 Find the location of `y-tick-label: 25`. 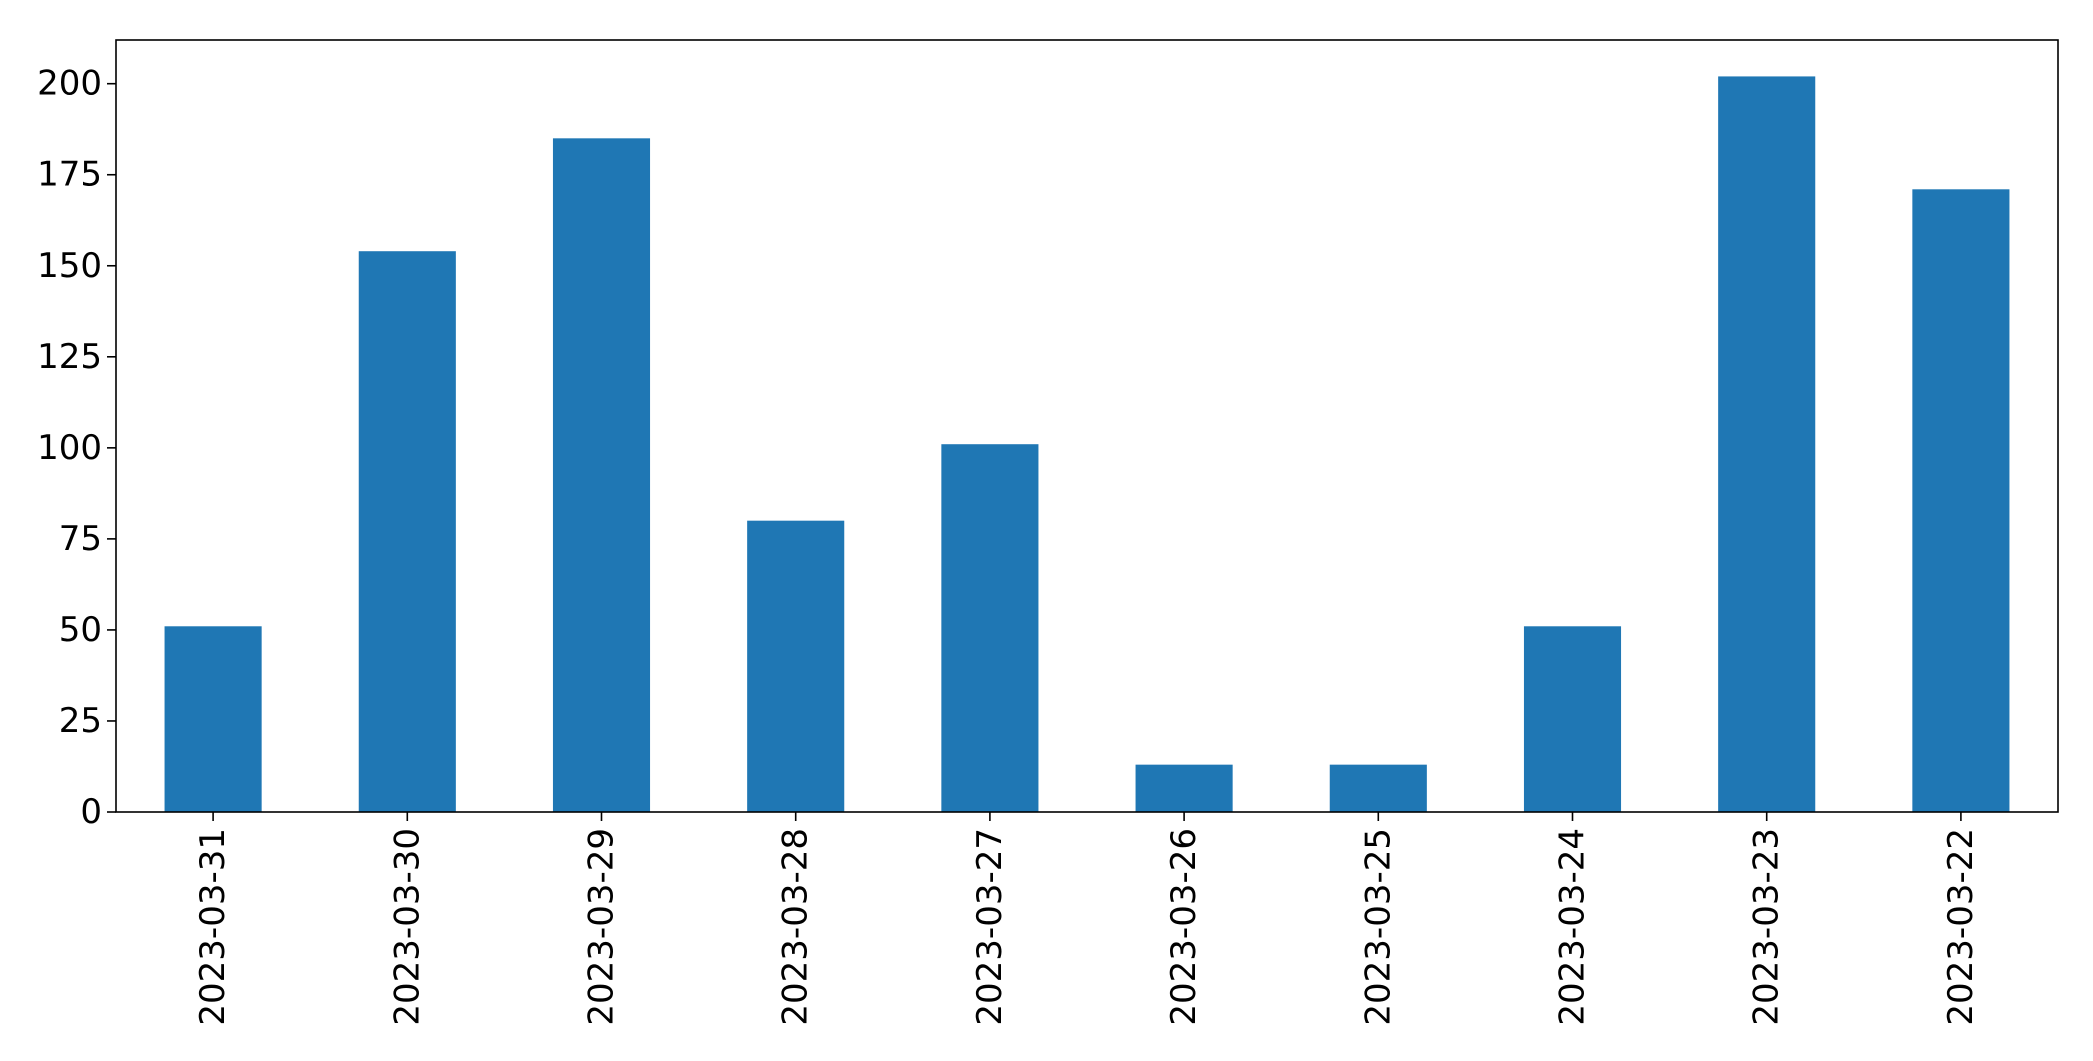

y-tick-label: 25 is located at coordinates (80, 721).